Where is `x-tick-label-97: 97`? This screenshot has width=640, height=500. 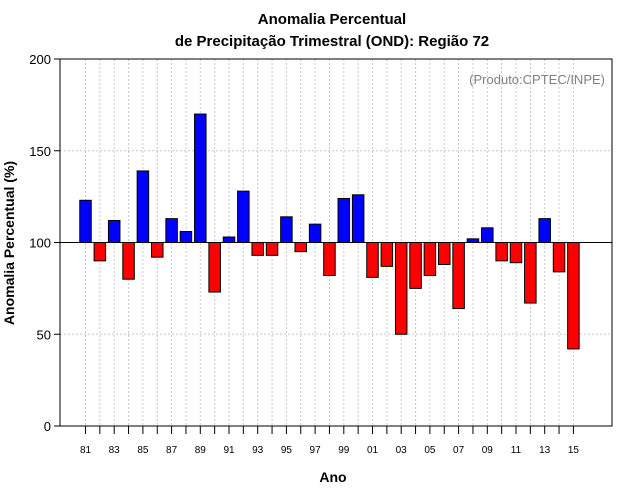 x-tick-label-97: 97 is located at coordinates (316, 450).